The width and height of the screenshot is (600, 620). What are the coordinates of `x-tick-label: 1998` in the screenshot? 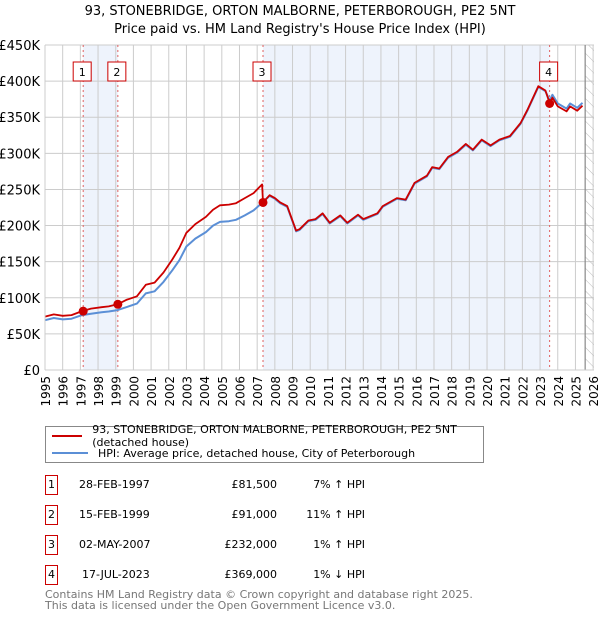 It's located at (99, 391).